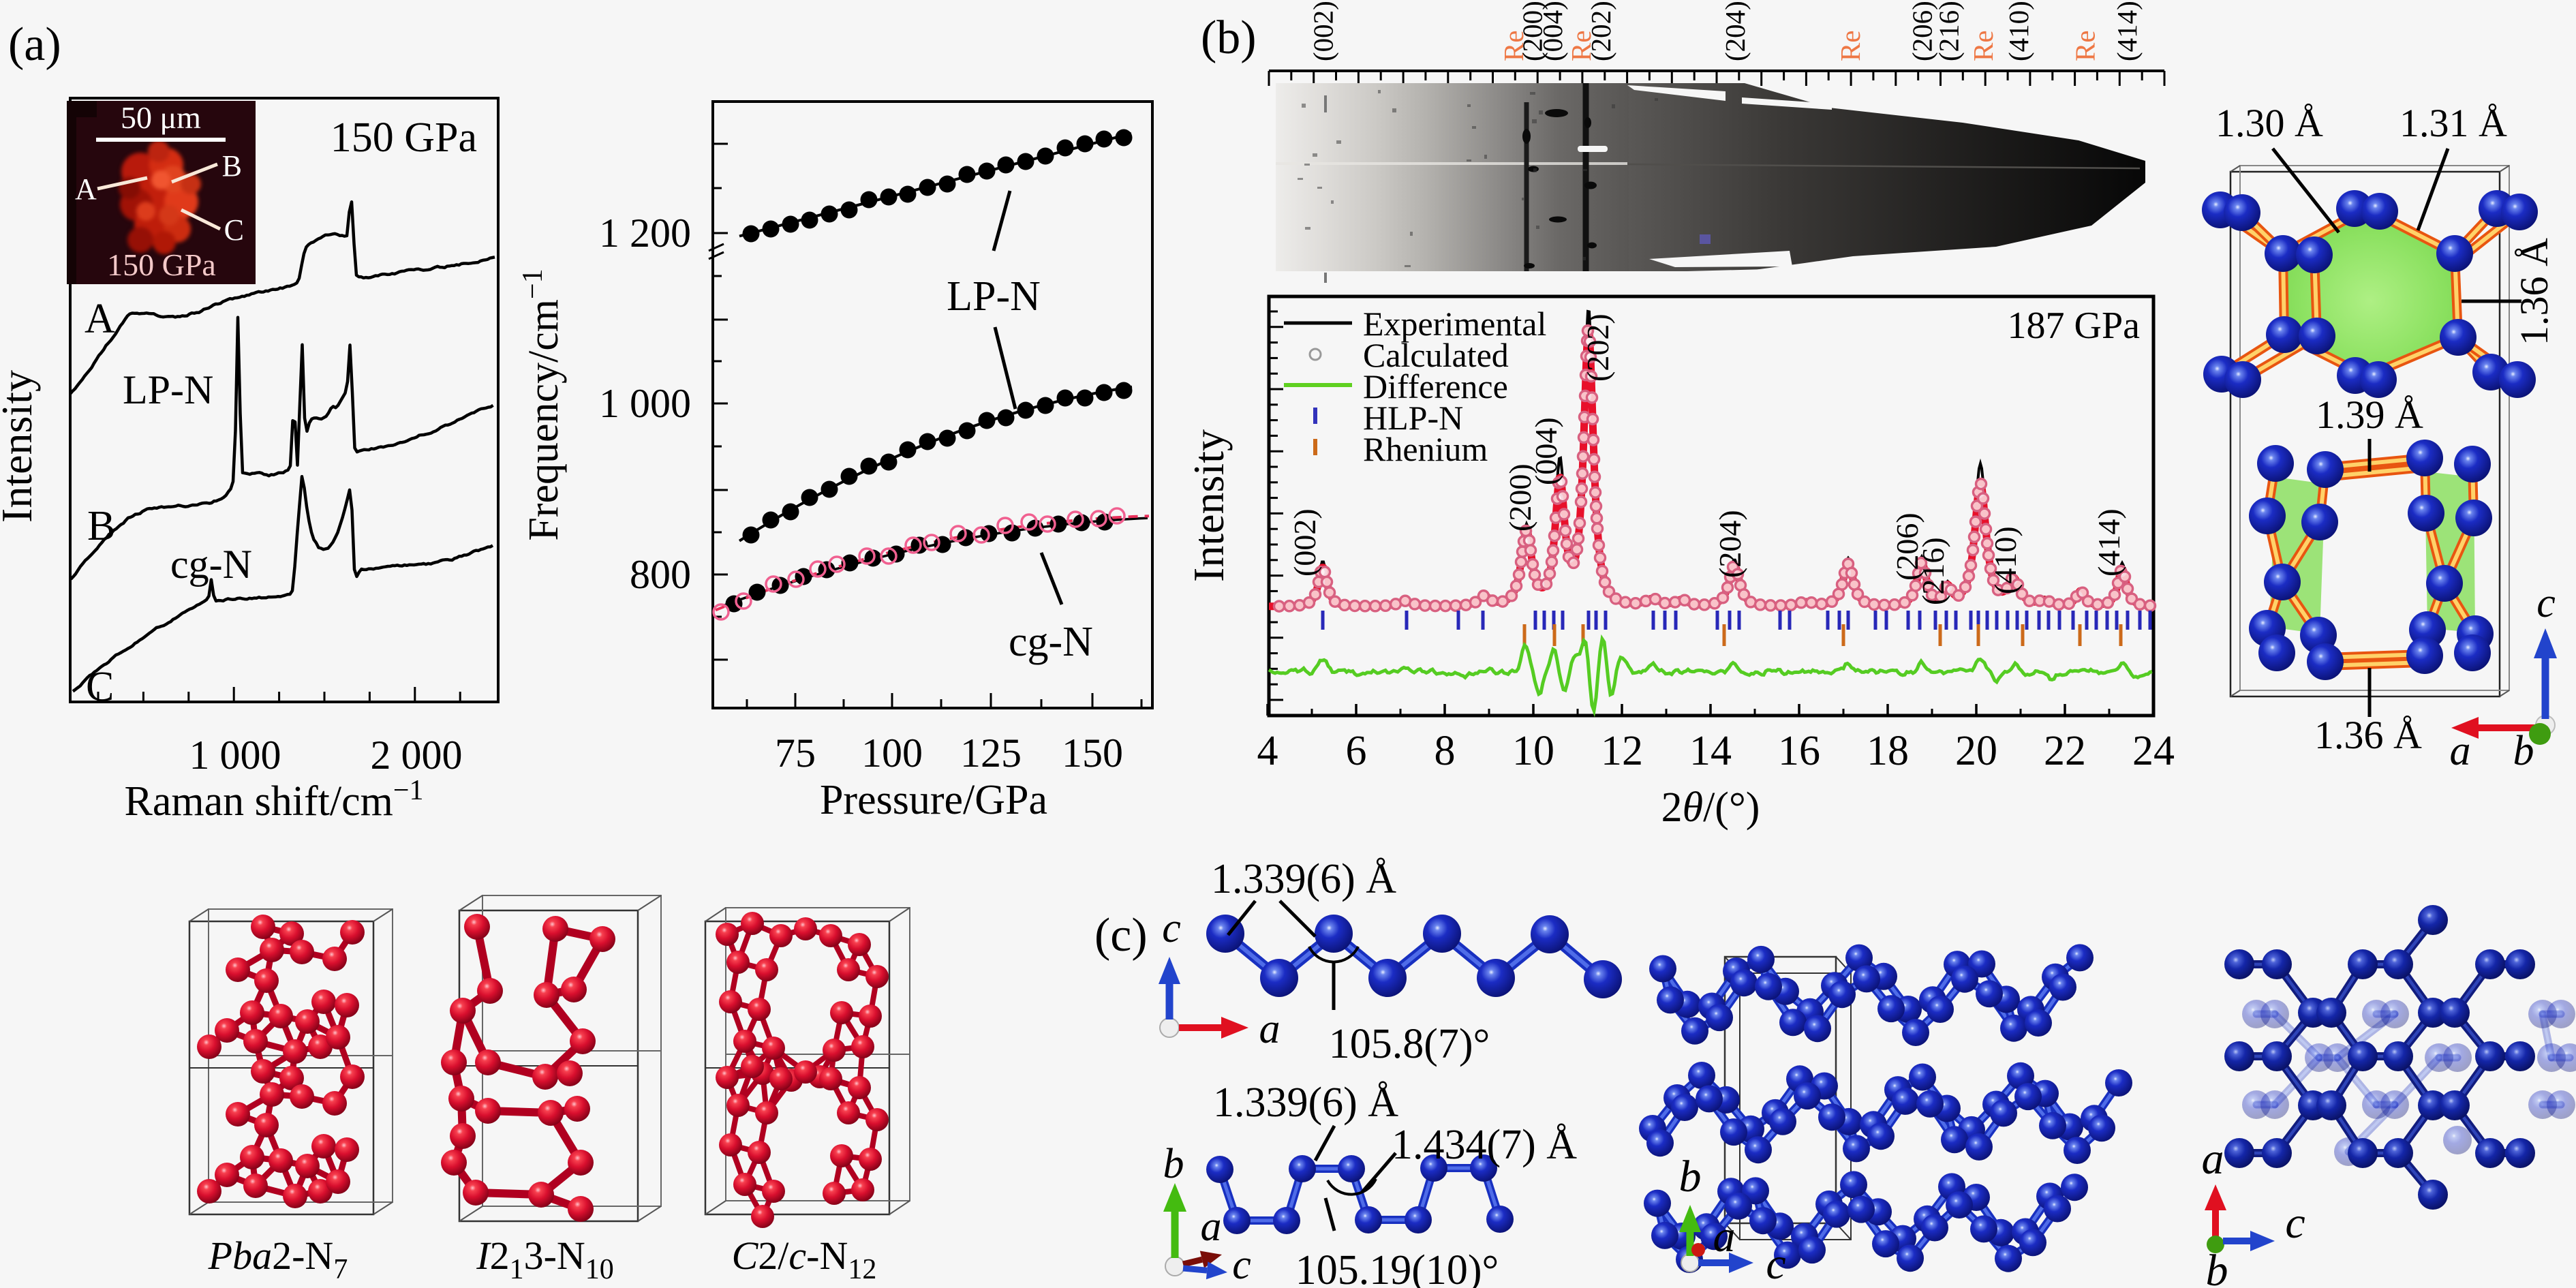 The image size is (2576, 1288). What do you see at coordinates (278, 1259) in the screenshot?
I see `svg-text: Pba2-N7` at bounding box center [278, 1259].